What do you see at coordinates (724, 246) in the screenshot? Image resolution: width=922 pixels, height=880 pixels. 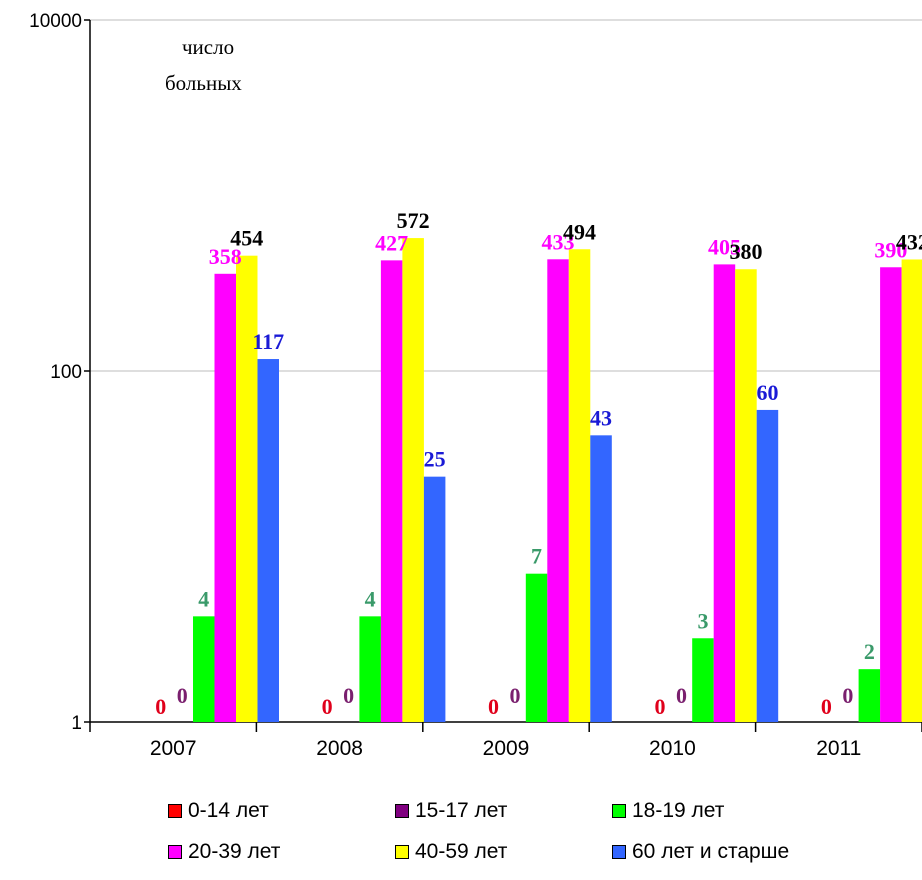 I see `data-label: 405` at bounding box center [724, 246].